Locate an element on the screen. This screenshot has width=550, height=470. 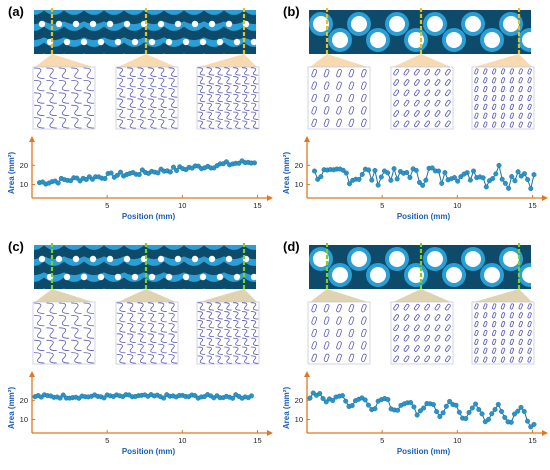
x-axis-arrow is located at coordinates (270, 198).